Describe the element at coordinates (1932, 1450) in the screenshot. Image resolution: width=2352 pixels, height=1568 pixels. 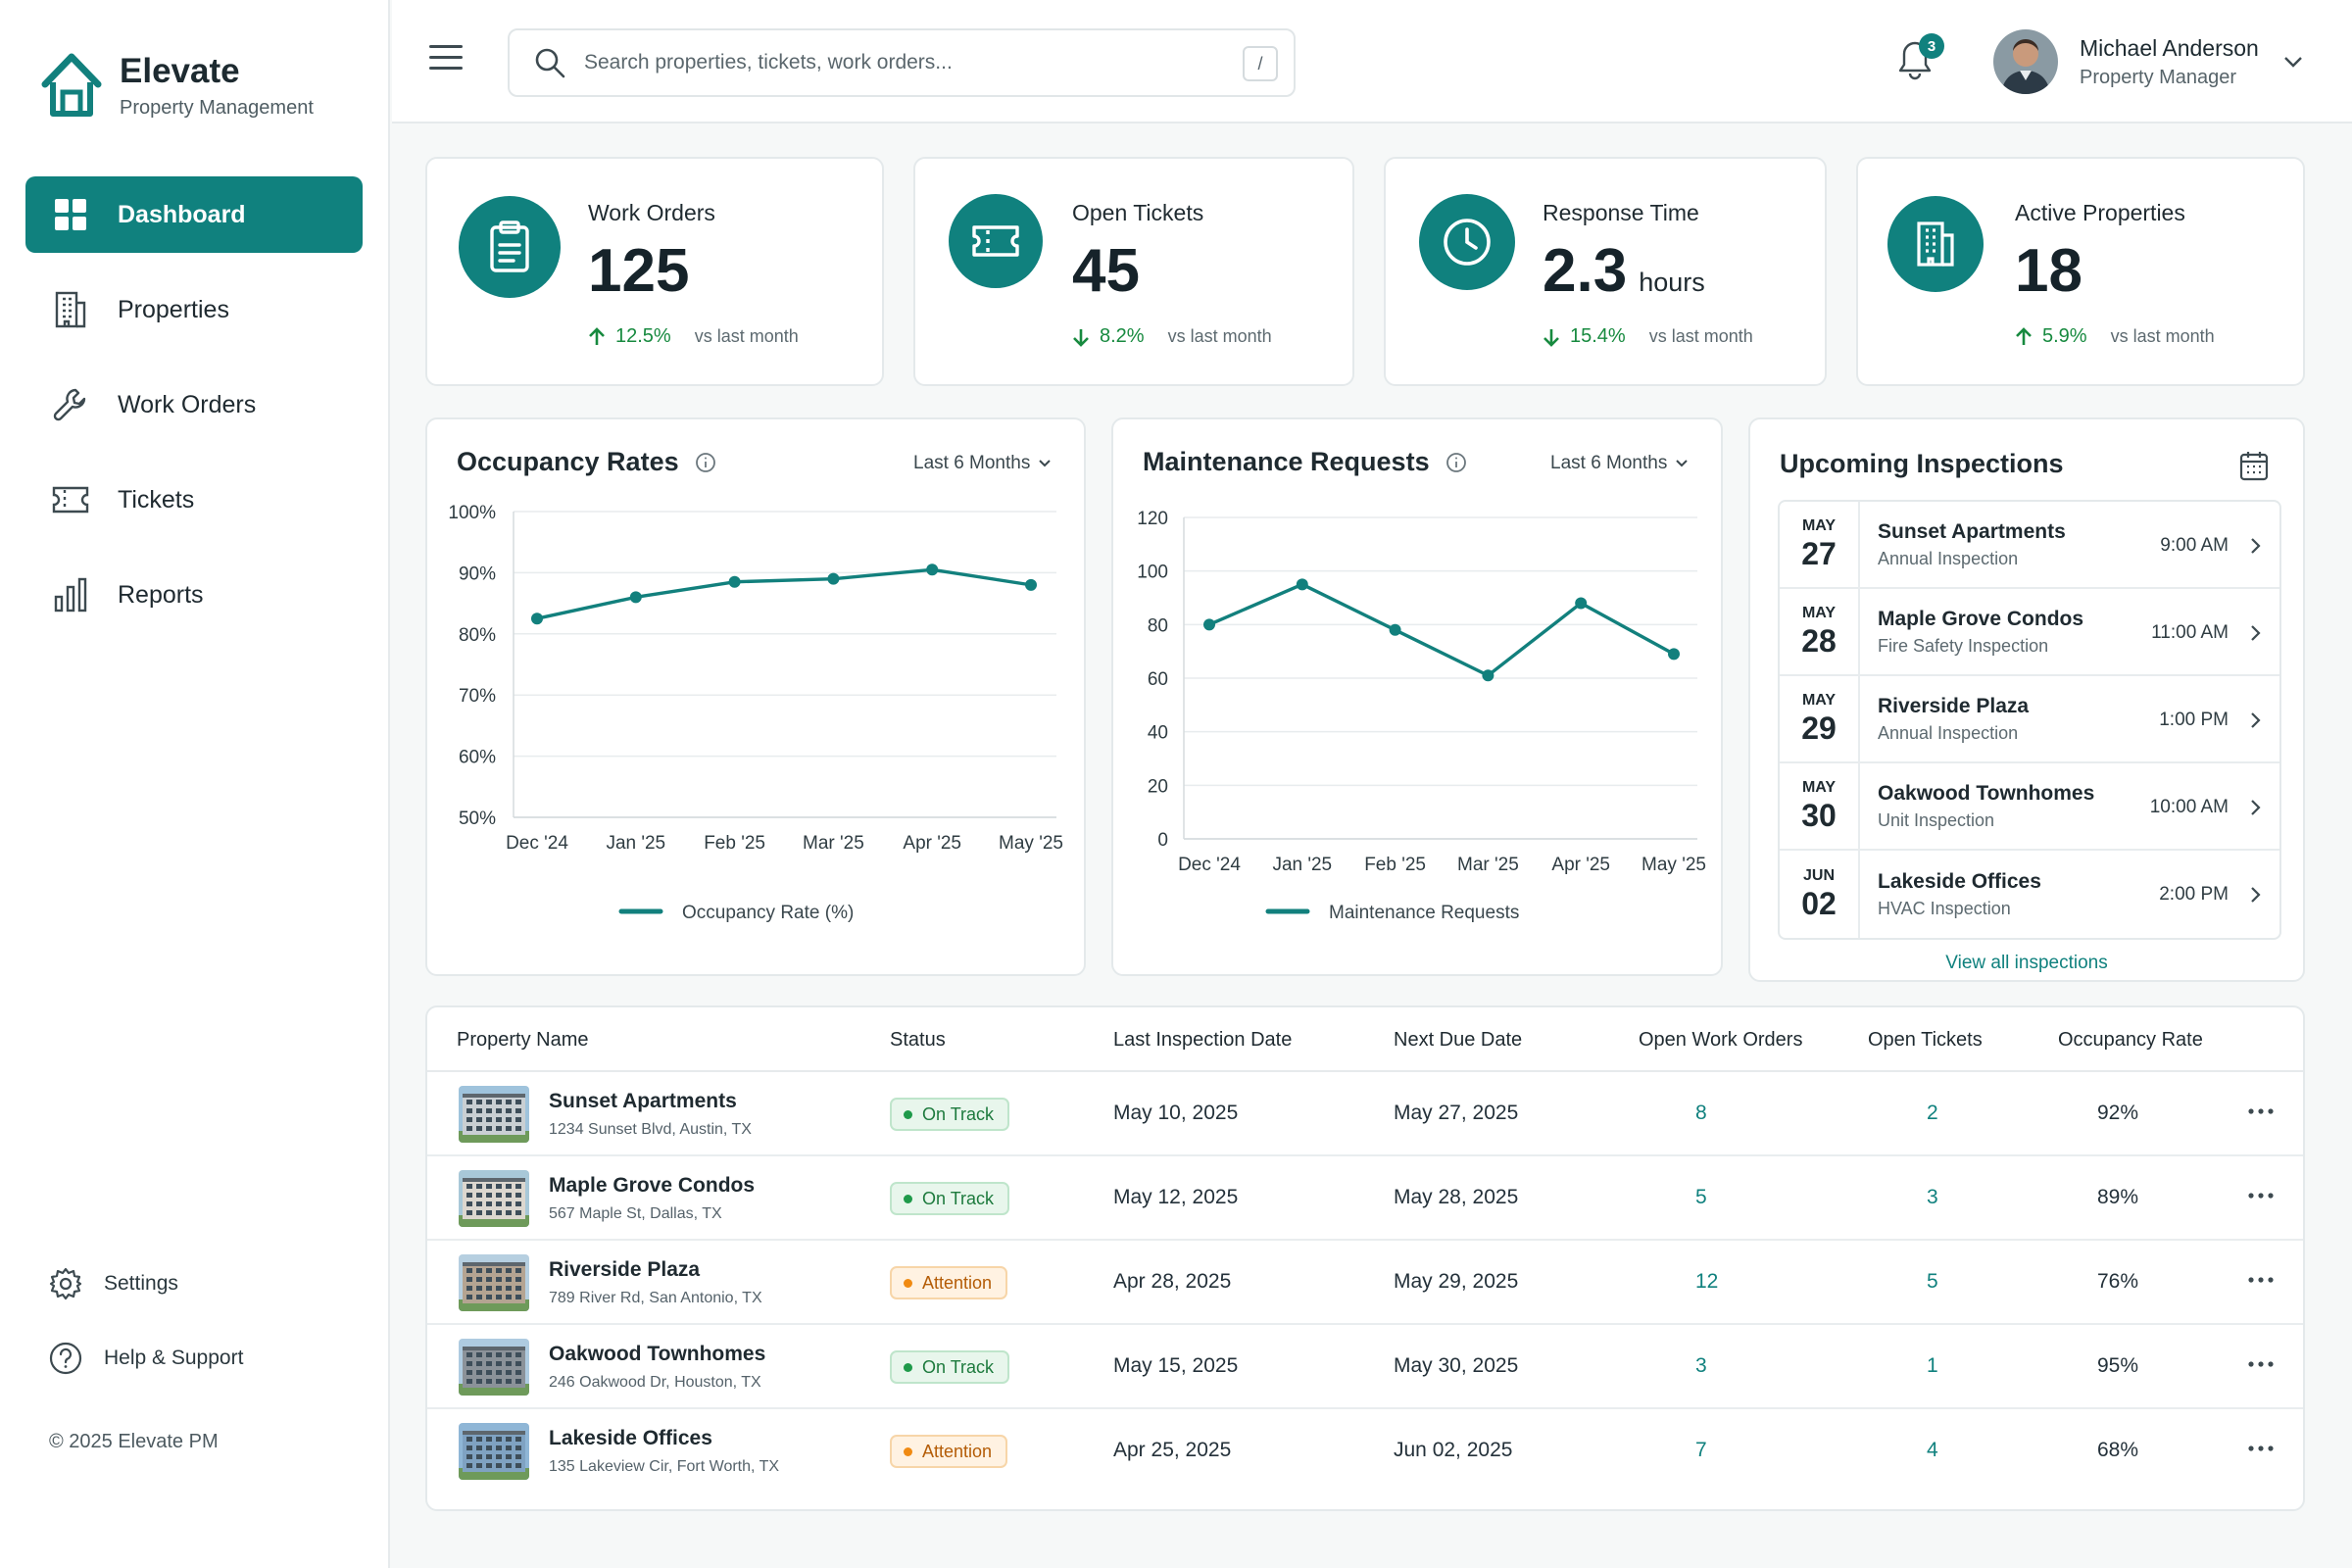
I see `open-tickets-link: 4` at that location.